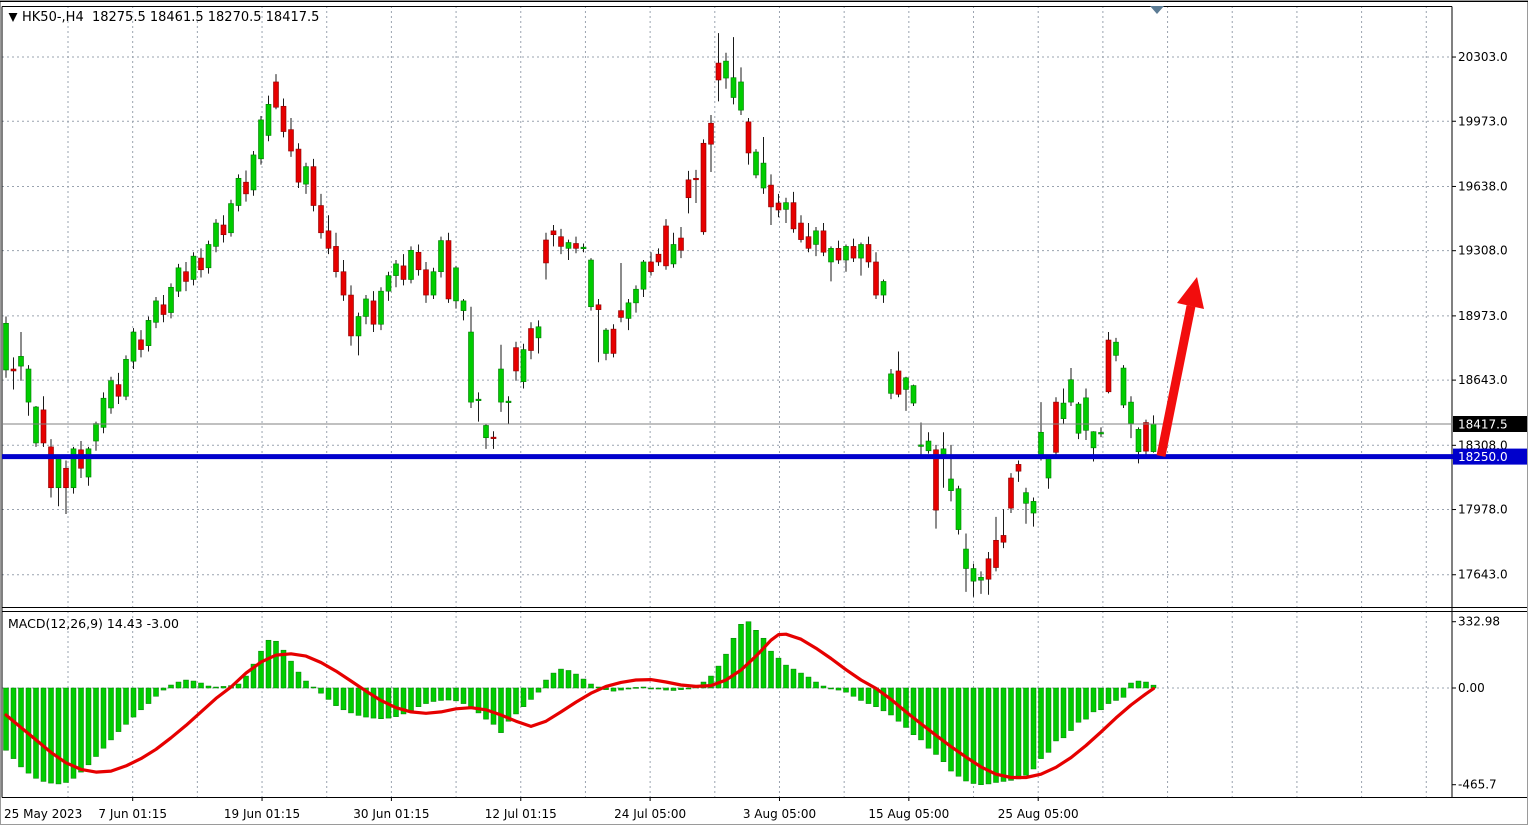 This screenshot has width=1528, height=825. What do you see at coordinates (13, 17) in the screenshot?
I see `symbol-dropdown-icon: ▼` at bounding box center [13, 17].